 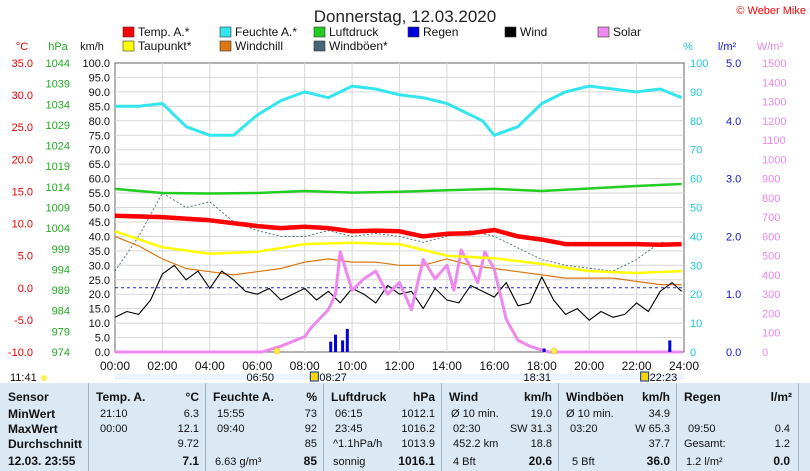 I want to click on axis-tick-wind_kmh: 30.0, so click(x=99, y=266).